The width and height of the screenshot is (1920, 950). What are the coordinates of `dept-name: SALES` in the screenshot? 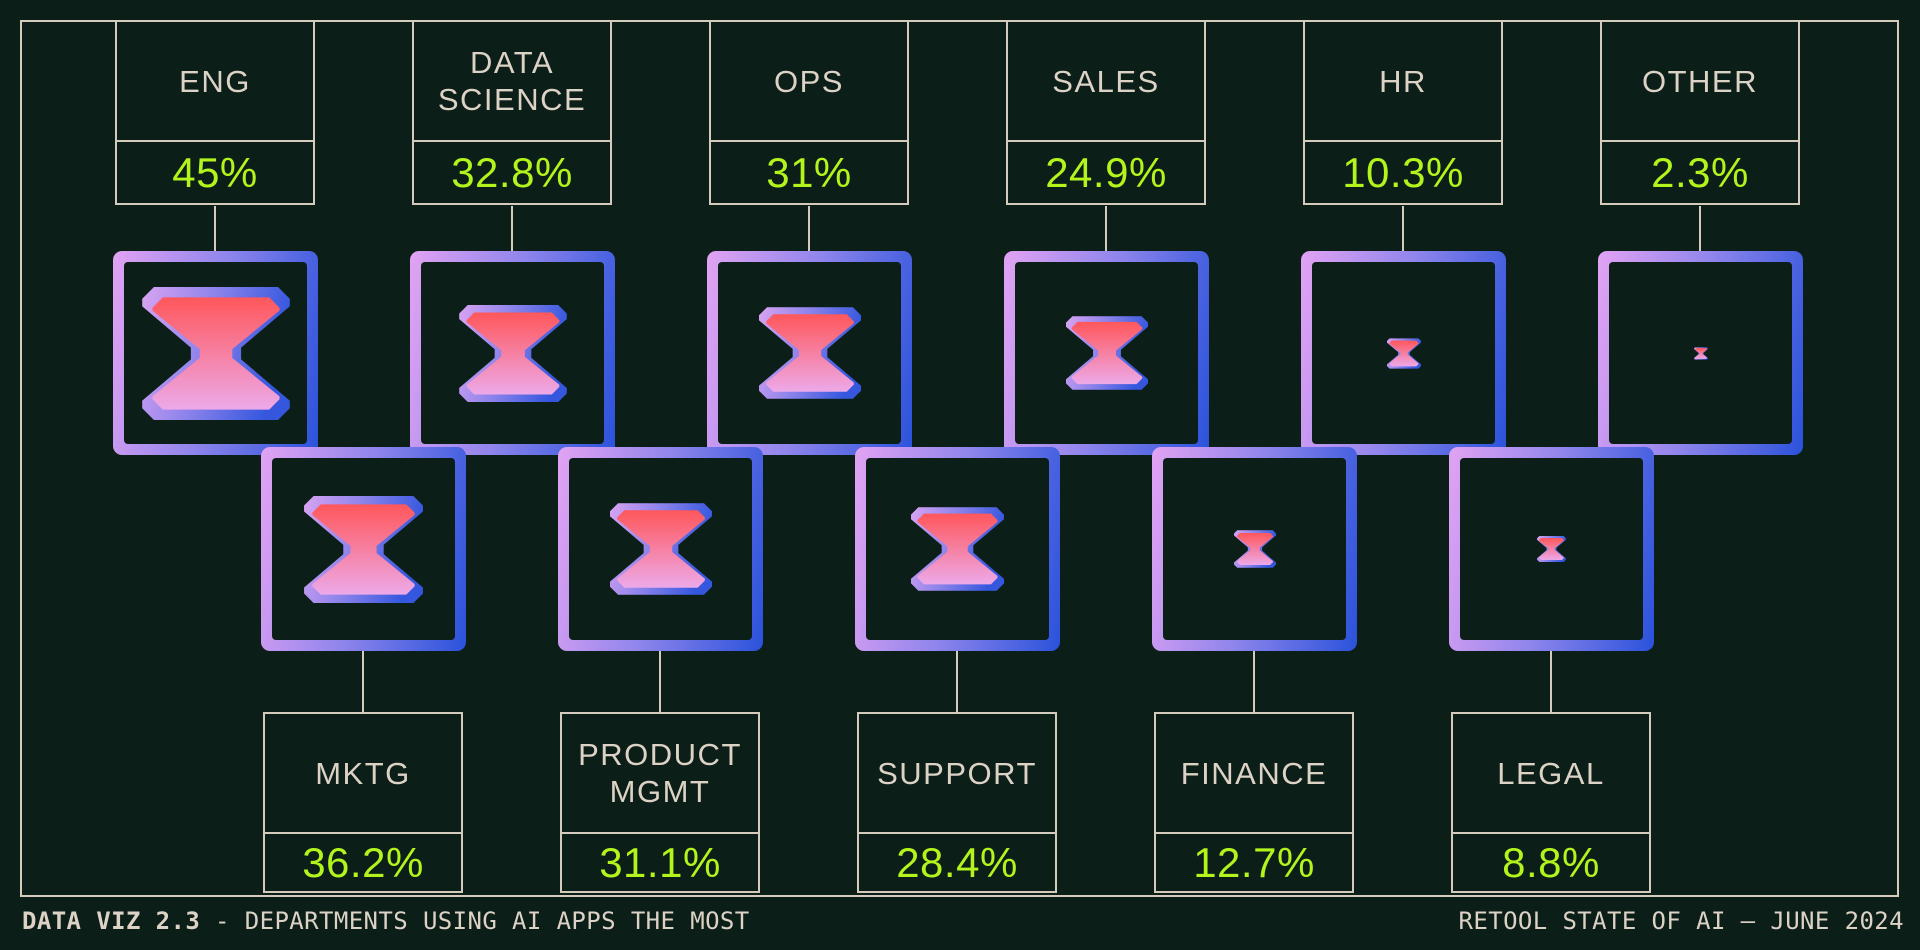 It's located at (1106, 82).